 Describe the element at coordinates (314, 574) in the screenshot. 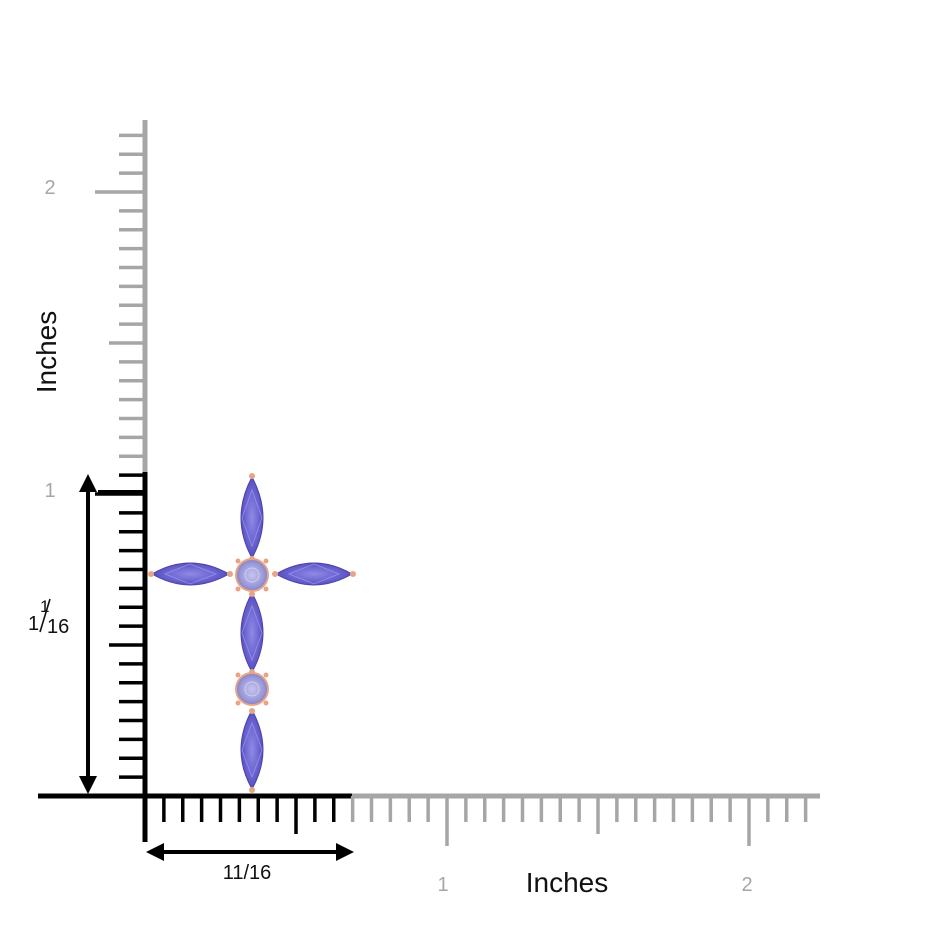

I see `marquise-stone-right` at that location.